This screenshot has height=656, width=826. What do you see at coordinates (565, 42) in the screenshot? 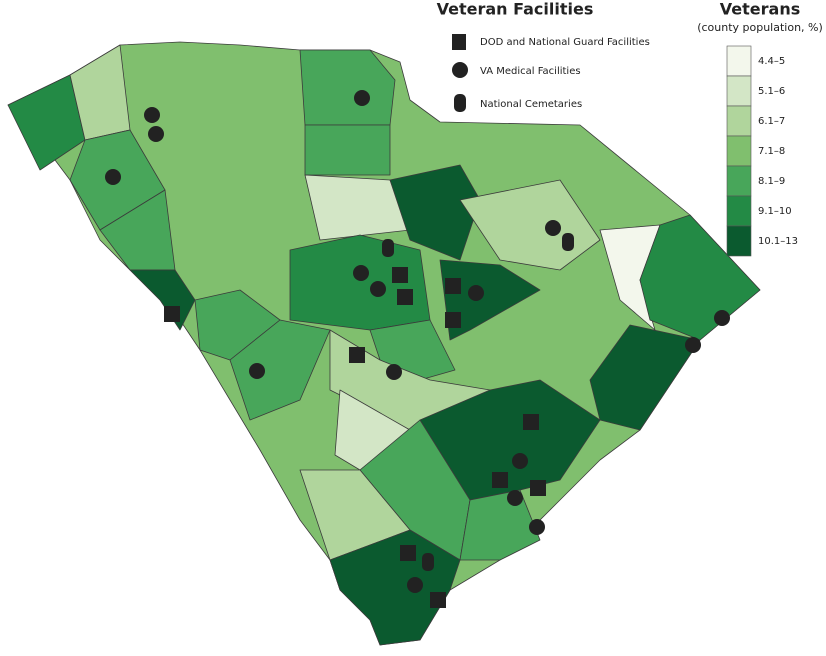
I see `legend-label: DOD and National Guard Facilities` at bounding box center [565, 42].